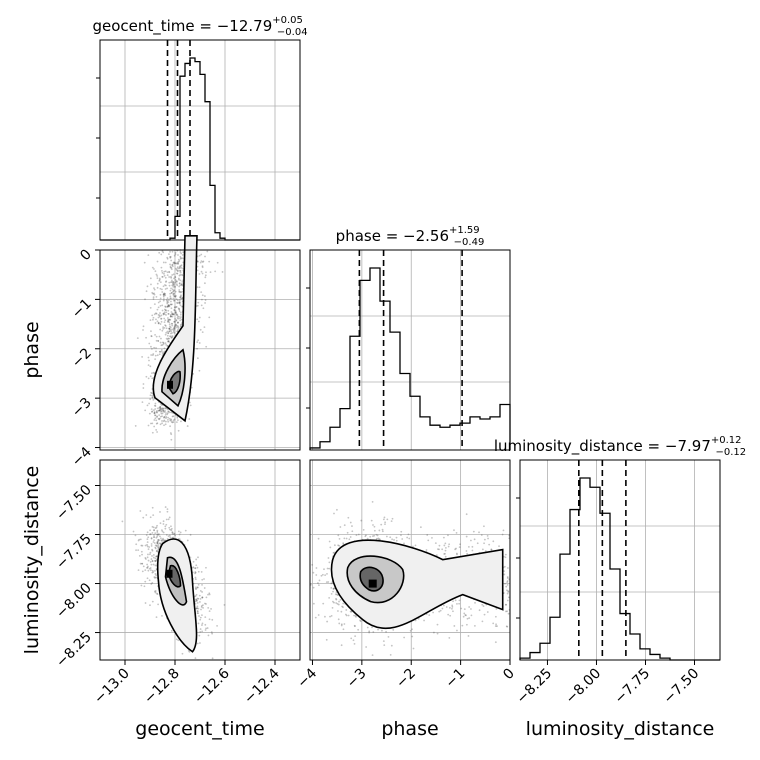 This screenshot has width=760, height=760. I want to click on xlabel-phase: phase, so click(409, 729).